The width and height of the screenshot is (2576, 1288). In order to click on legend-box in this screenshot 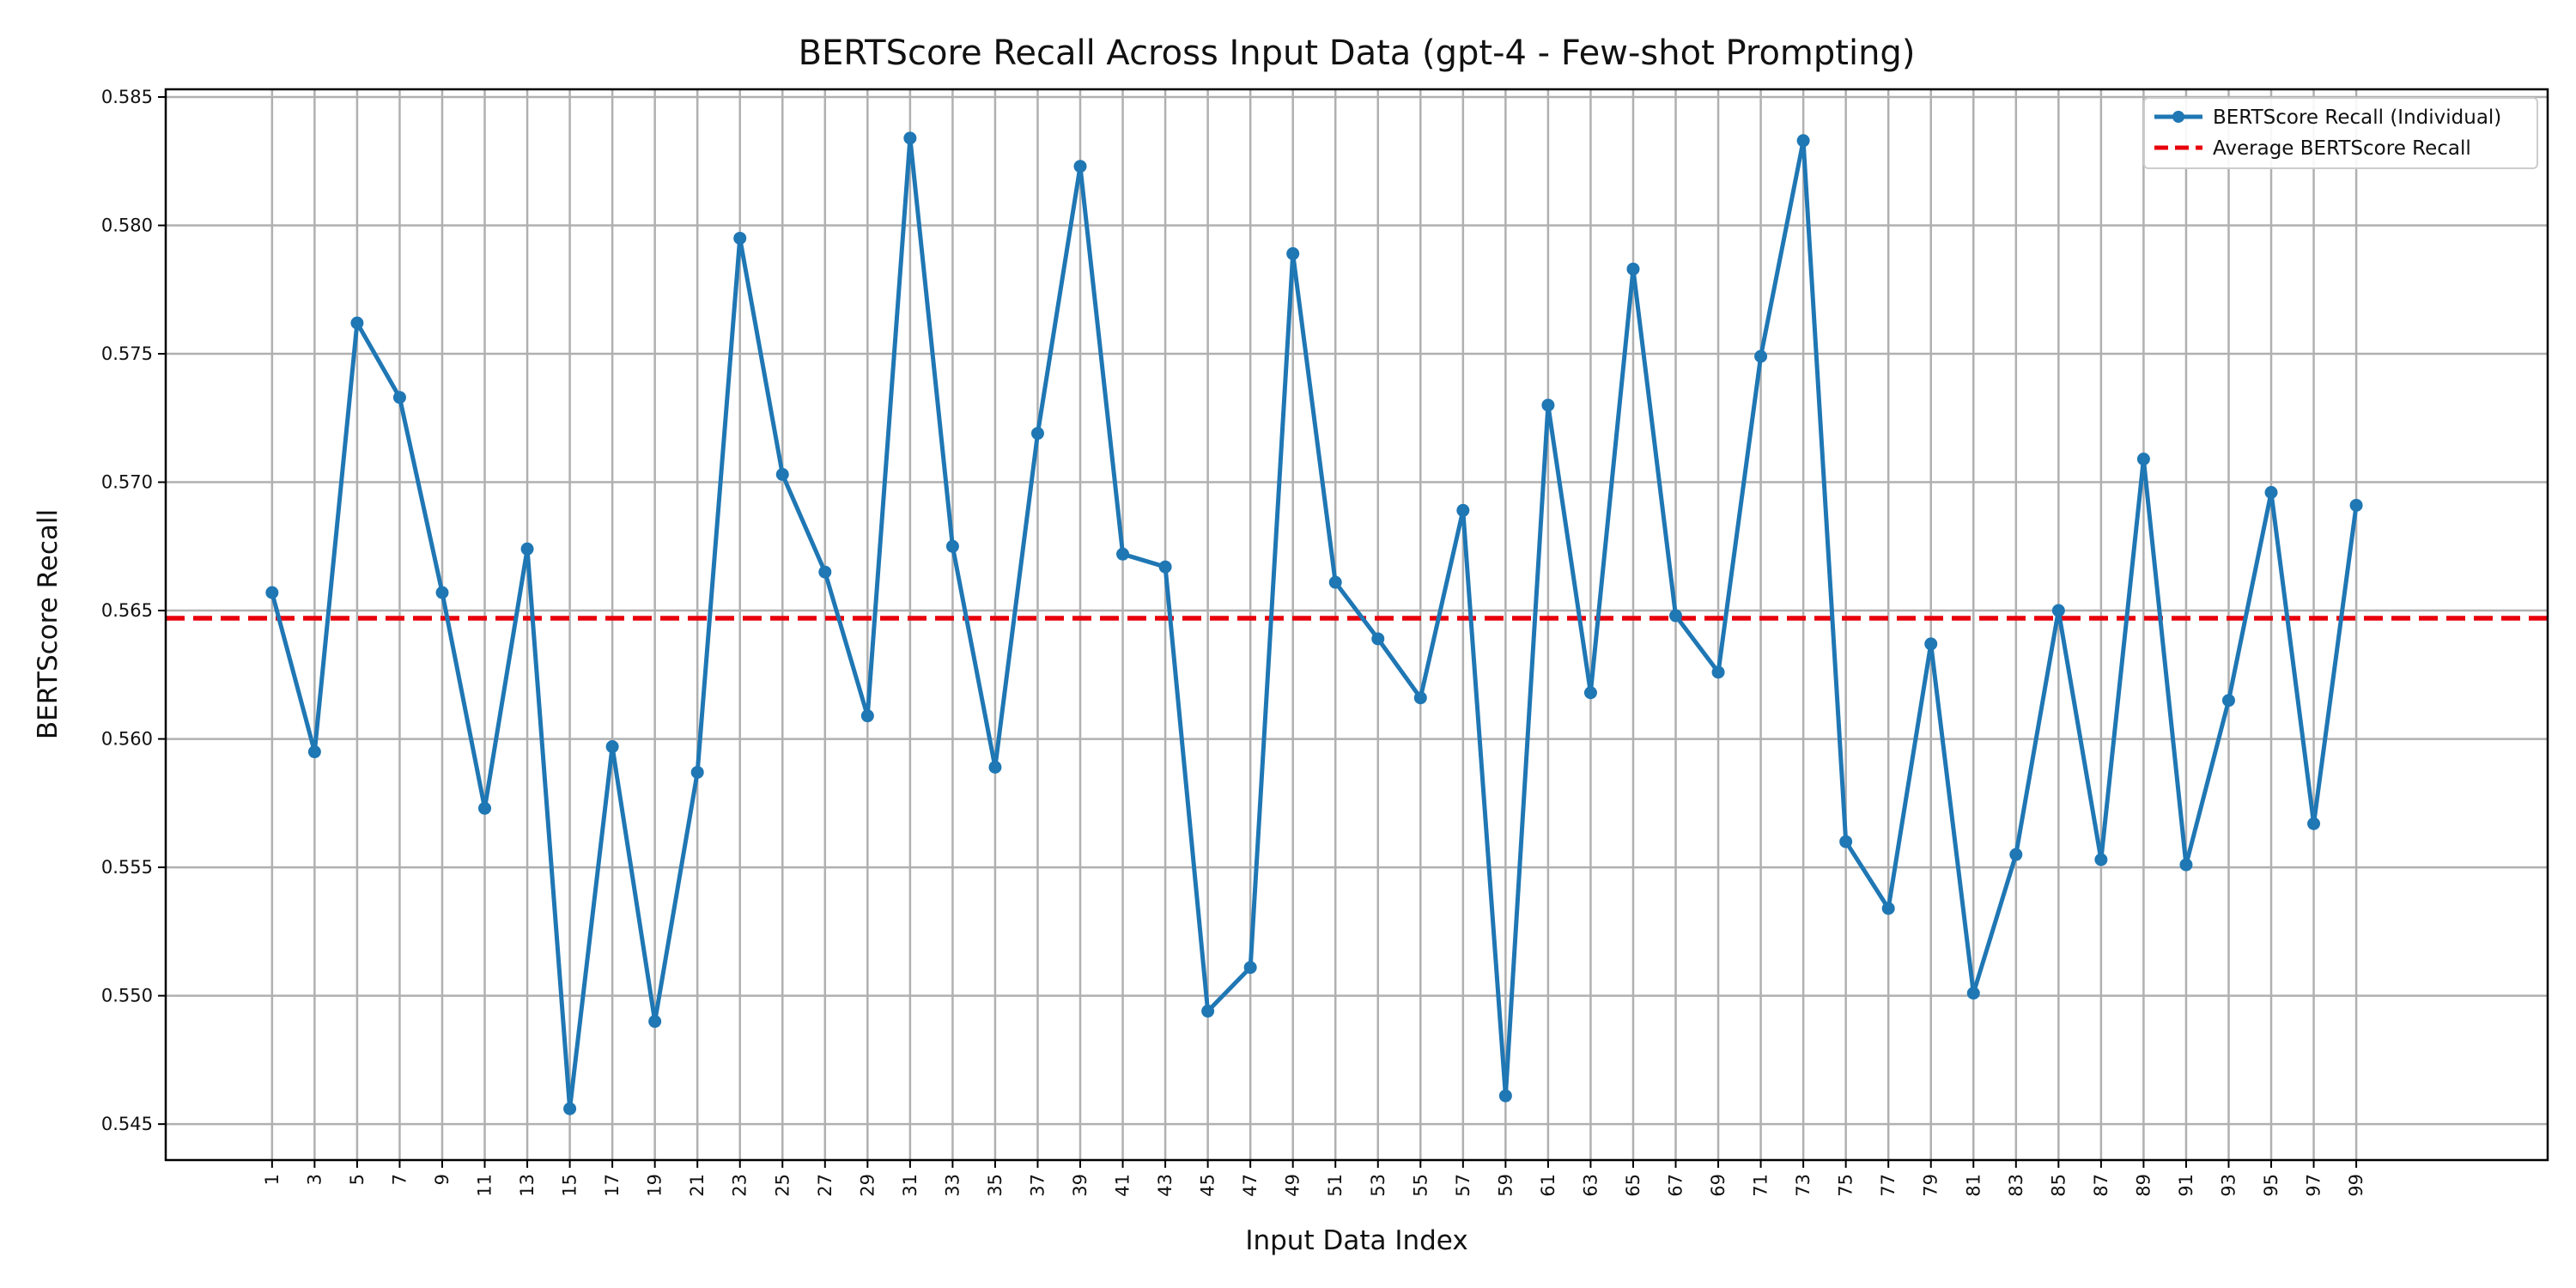, I will do `click(2340, 133)`.